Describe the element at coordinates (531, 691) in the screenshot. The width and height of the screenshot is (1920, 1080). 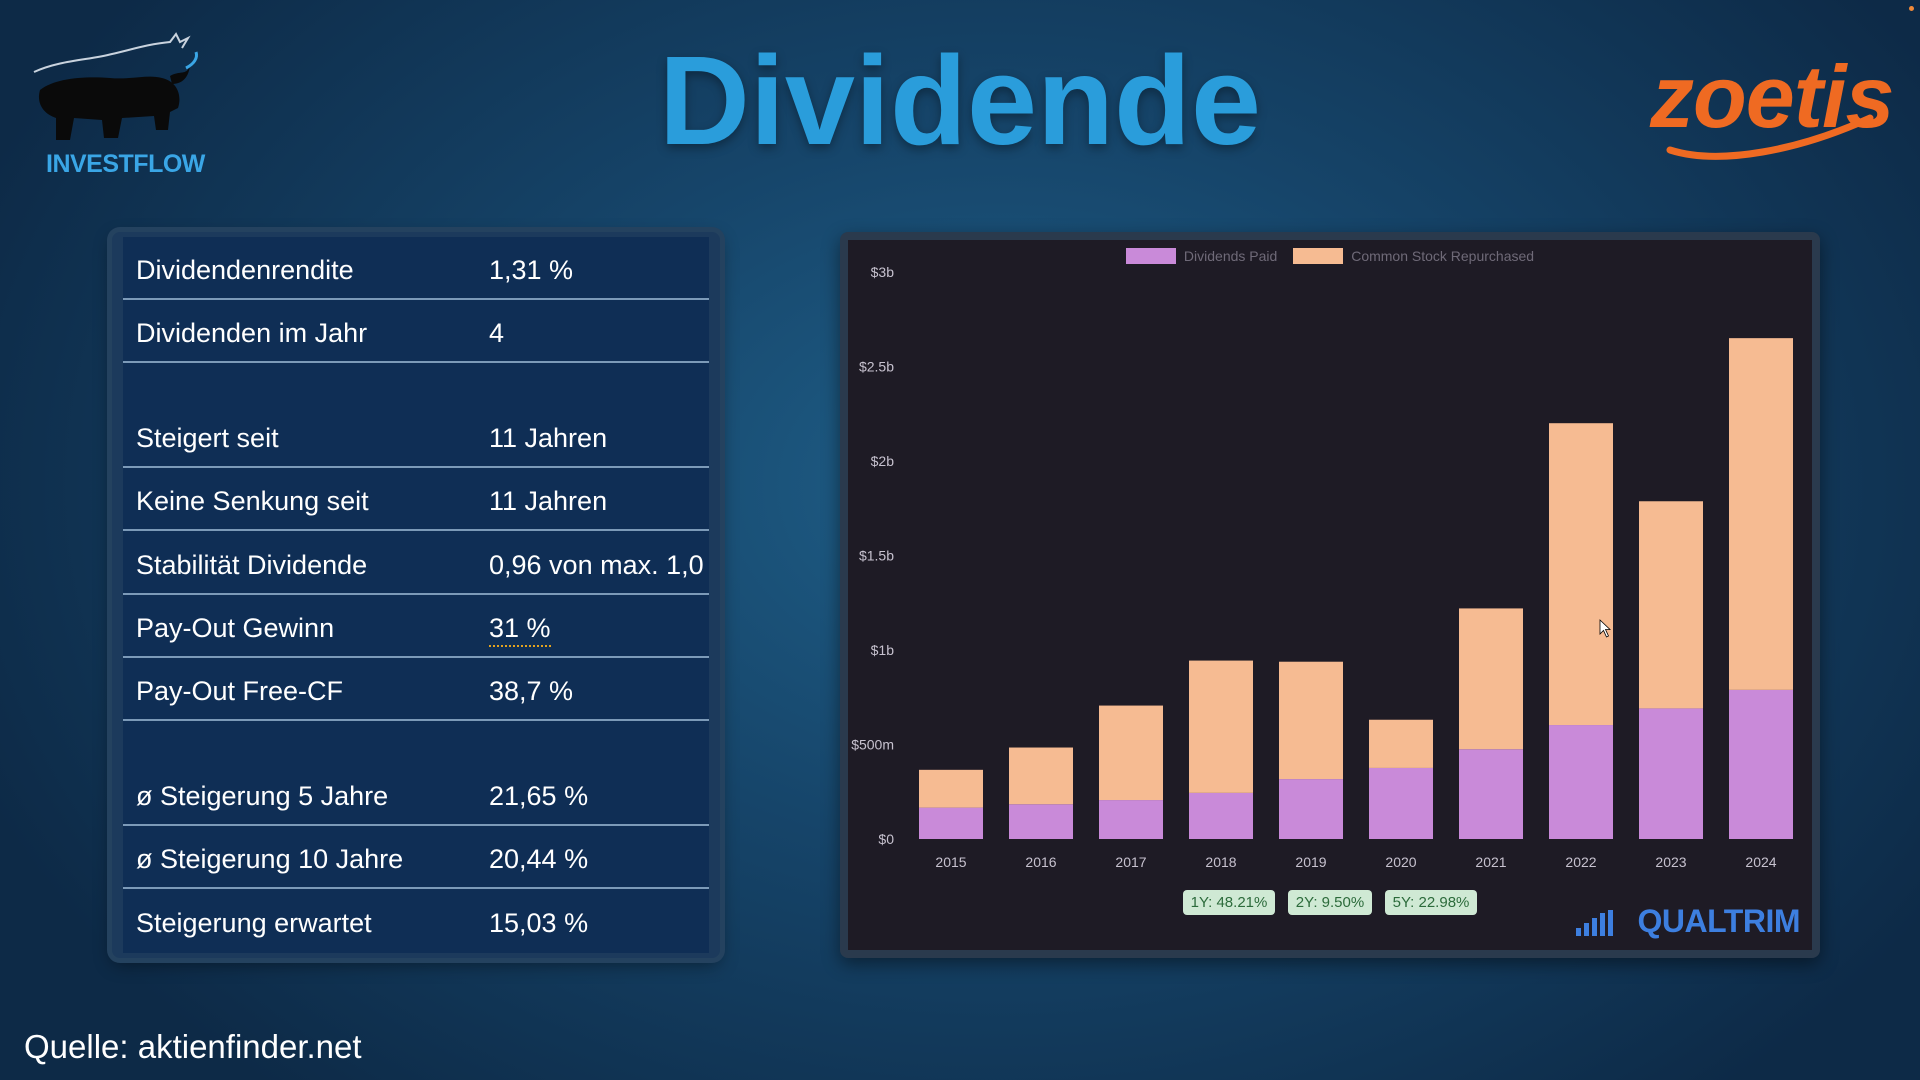
I see `row-value: 38,7 %` at that location.